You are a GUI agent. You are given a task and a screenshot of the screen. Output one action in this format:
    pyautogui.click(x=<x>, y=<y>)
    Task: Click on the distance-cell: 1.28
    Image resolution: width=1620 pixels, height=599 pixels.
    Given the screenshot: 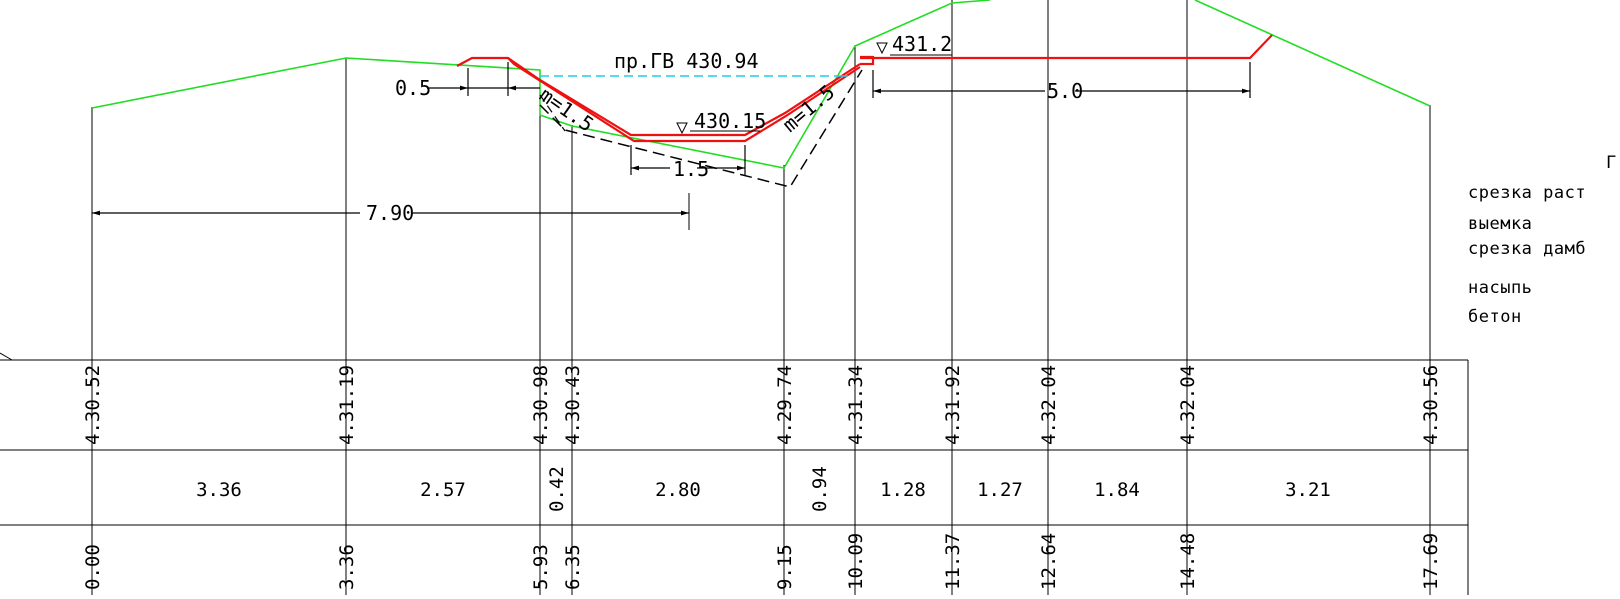 What is the action you would take?
    pyautogui.click(x=903, y=490)
    